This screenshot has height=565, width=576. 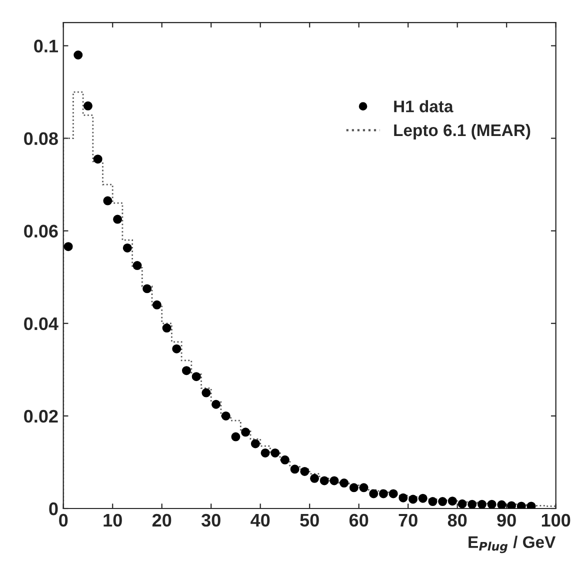 What do you see at coordinates (358, 520) in the screenshot?
I see `x-tick-label: 60` at bounding box center [358, 520].